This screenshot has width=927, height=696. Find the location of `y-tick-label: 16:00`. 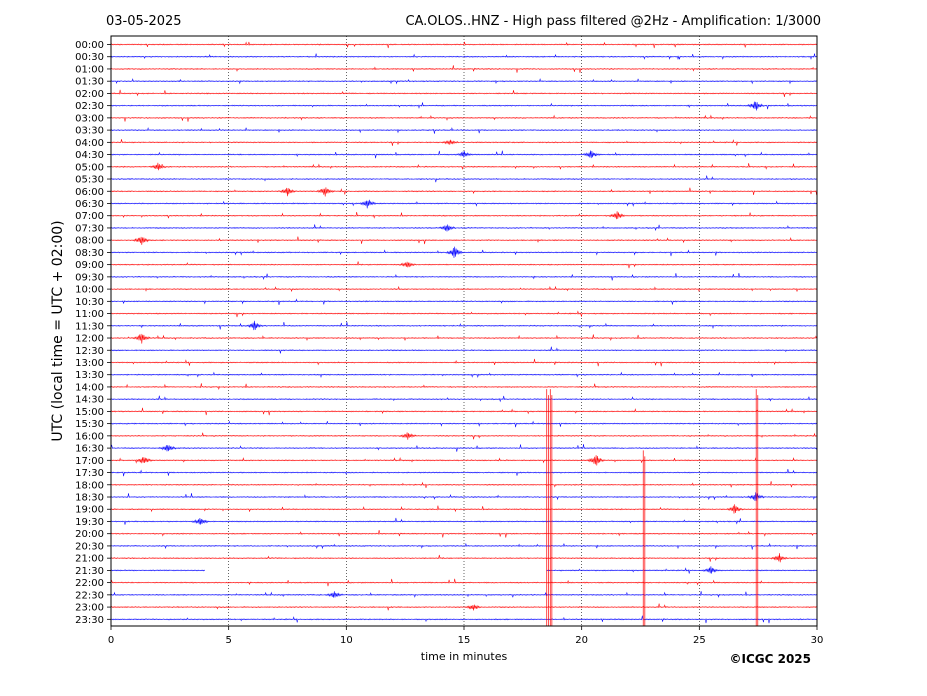

y-tick-label: 16:00 is located at coordinates (89, 436).